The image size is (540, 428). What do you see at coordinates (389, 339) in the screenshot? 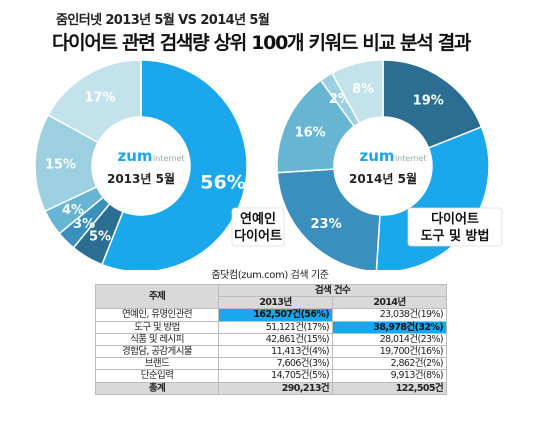
I see `row-value-2014: 28,014건(23%)` at bounding box center [389, 339].